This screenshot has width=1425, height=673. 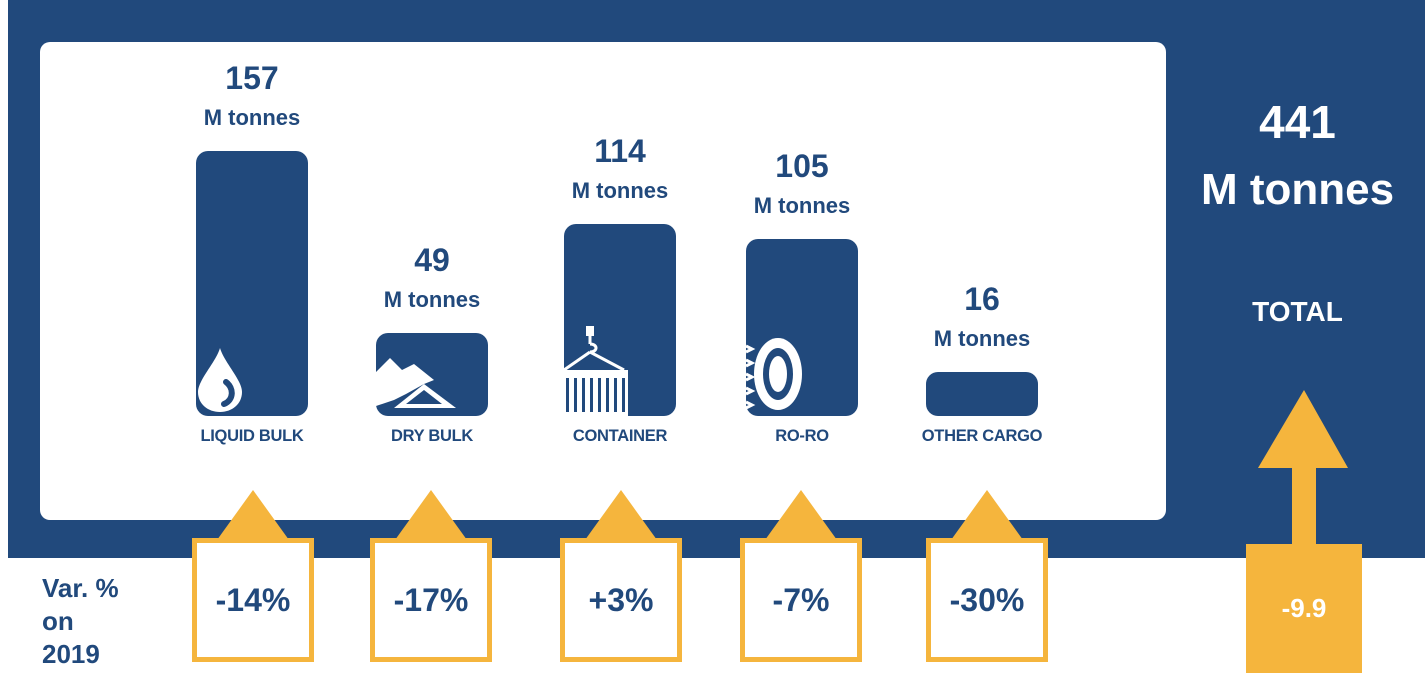 What do you see at coordinates (620, 436) in the screenshot?
I see `category-label: CONTAINER` at bounding box center [620, 436].